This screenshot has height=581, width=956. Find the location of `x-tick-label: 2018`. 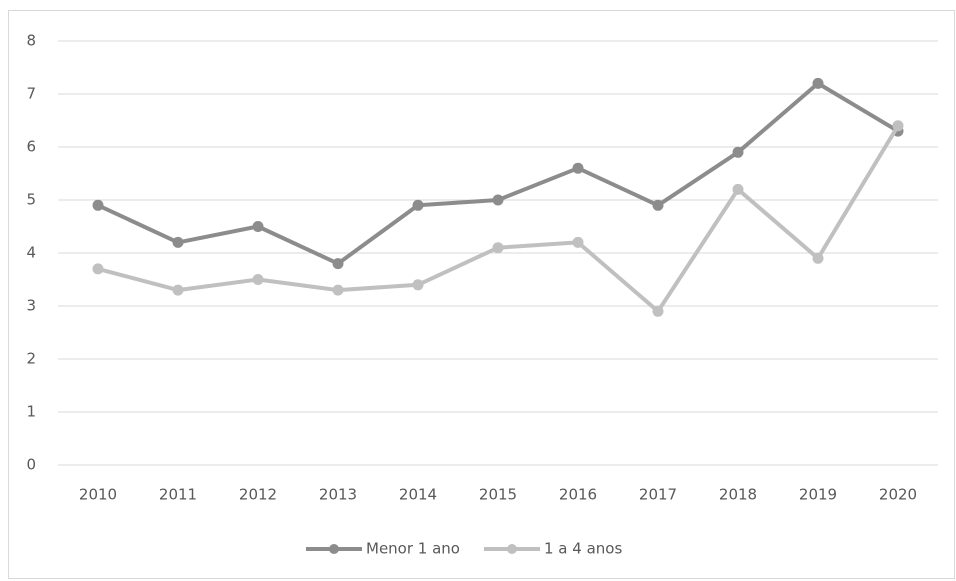

x-tick-label: 2018 is located at coordinates (738, 495).